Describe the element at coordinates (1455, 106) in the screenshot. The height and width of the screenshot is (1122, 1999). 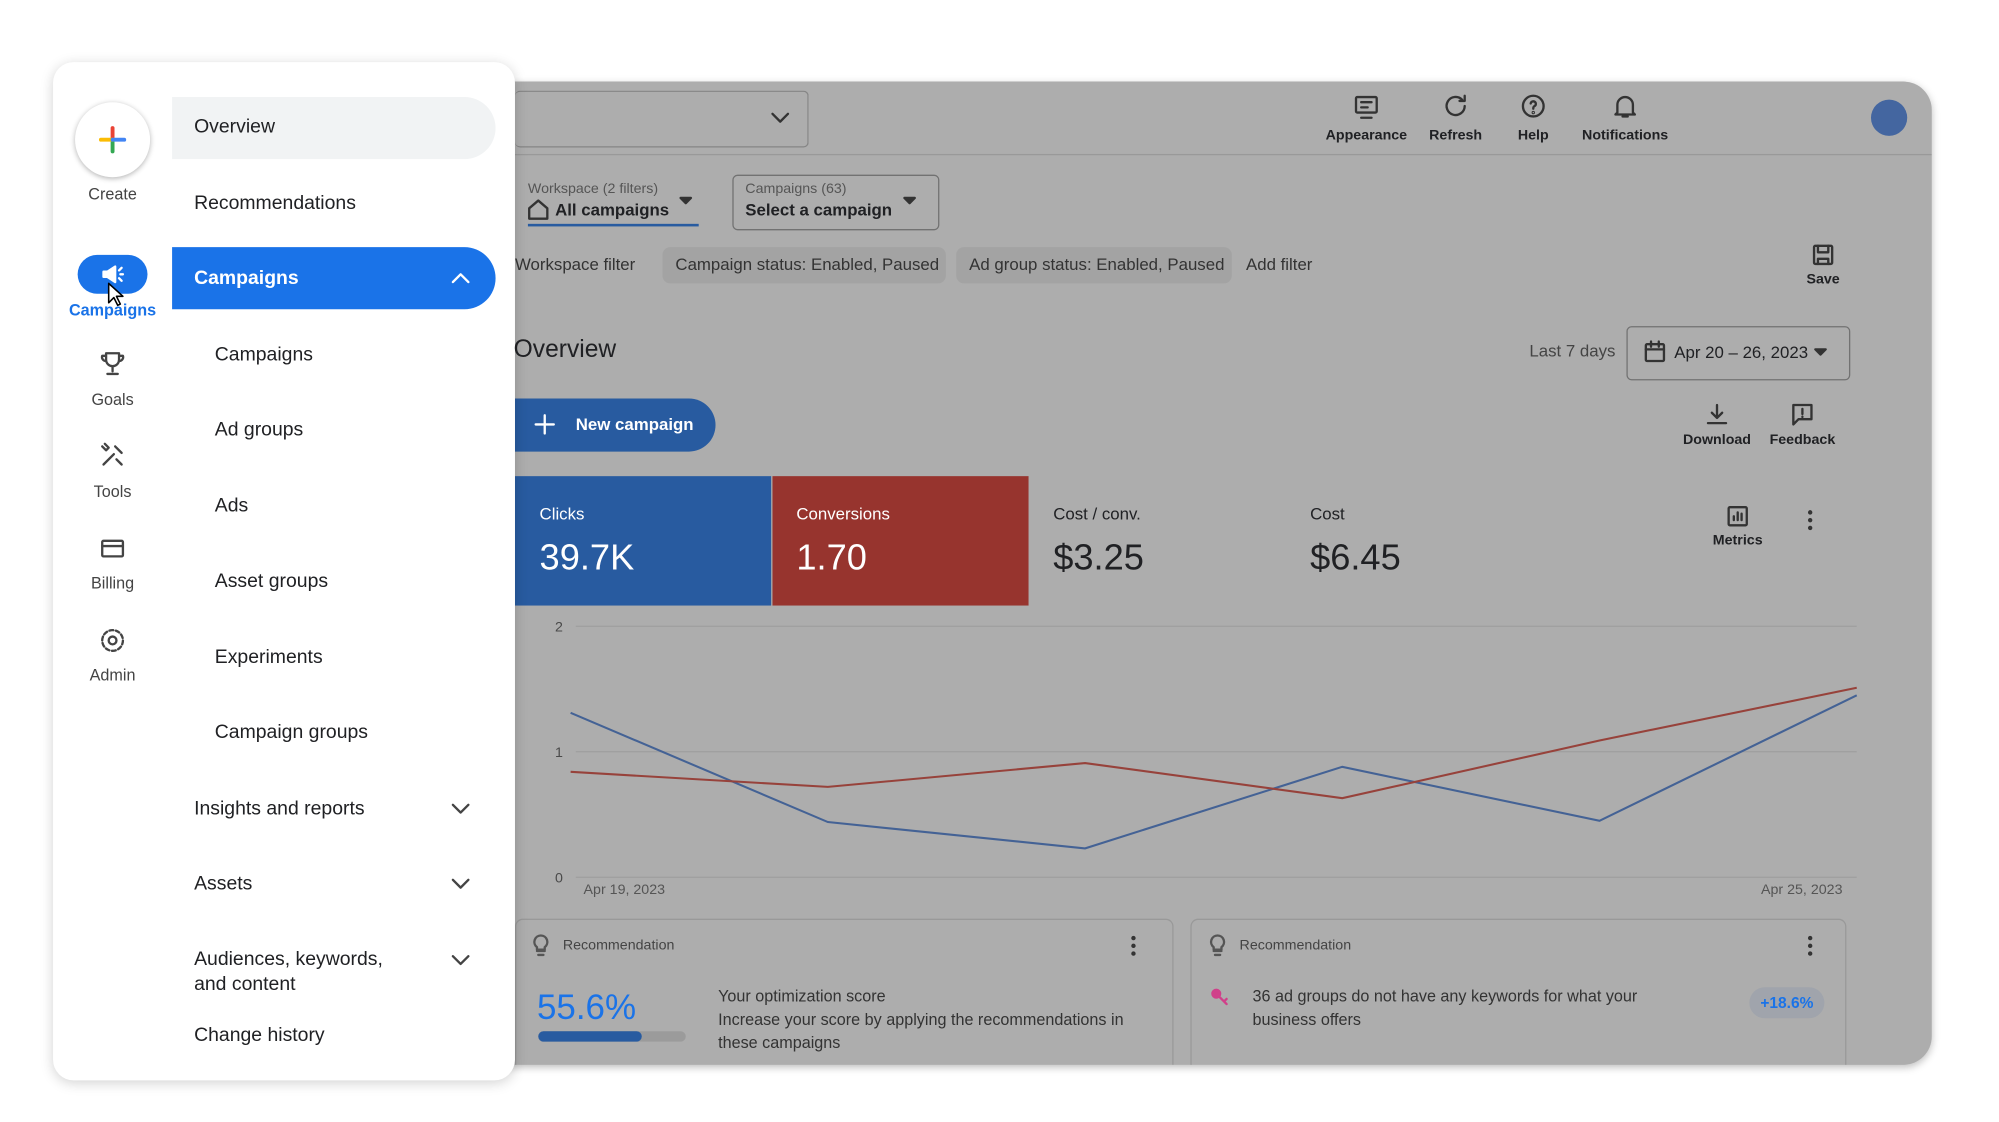
I see `refresh-icon` at that location.